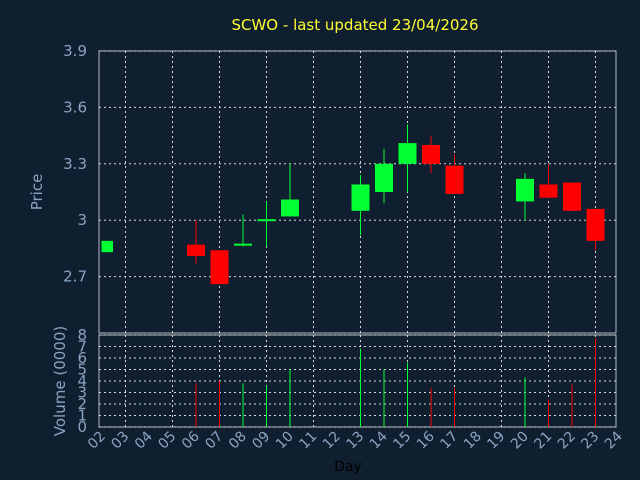  What do you see at coordinates (543, 441) in the screenshot?
I see `x-tick-label: 21` at bounding box center [543, 441].